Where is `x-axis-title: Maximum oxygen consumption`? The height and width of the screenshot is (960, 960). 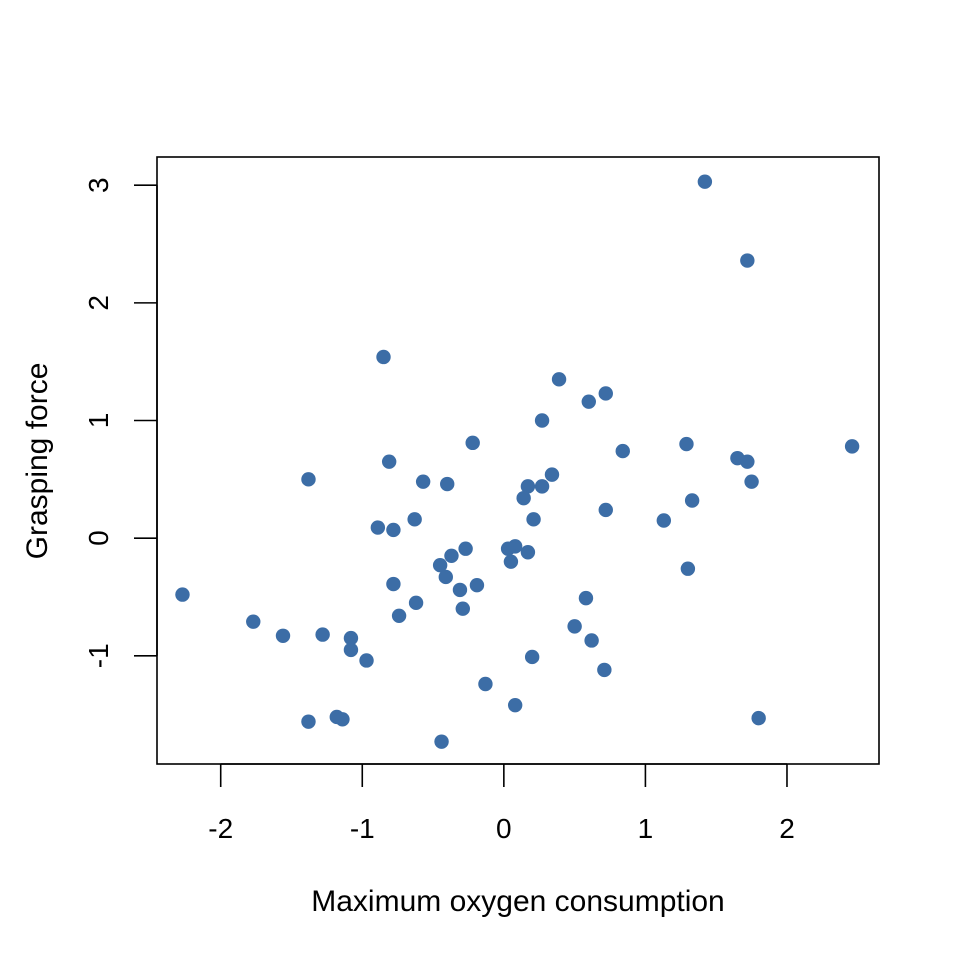 x-axis-title: Maximum oxygen consumption is located at coordinates (518, 901).